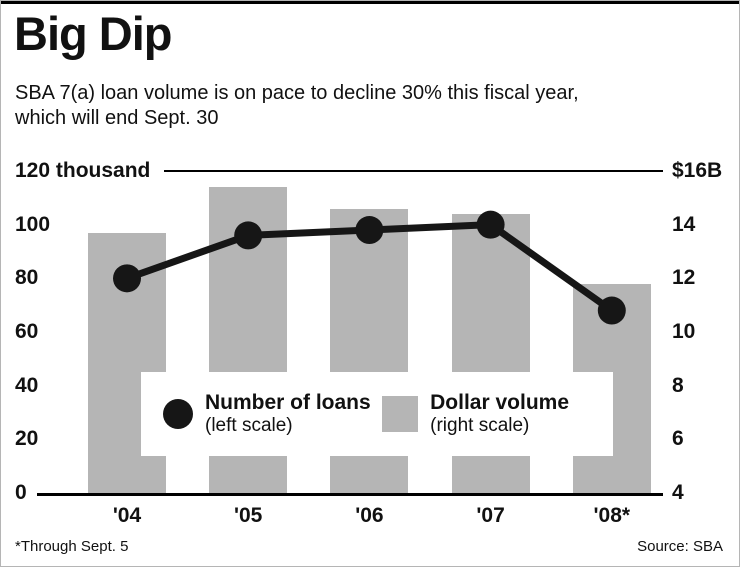 The height and width of the screenshot is (567, 740). Describe the element at coordinates (27, 331) in the screenshot. I see `left-axis-tick-label: 60` at that location.